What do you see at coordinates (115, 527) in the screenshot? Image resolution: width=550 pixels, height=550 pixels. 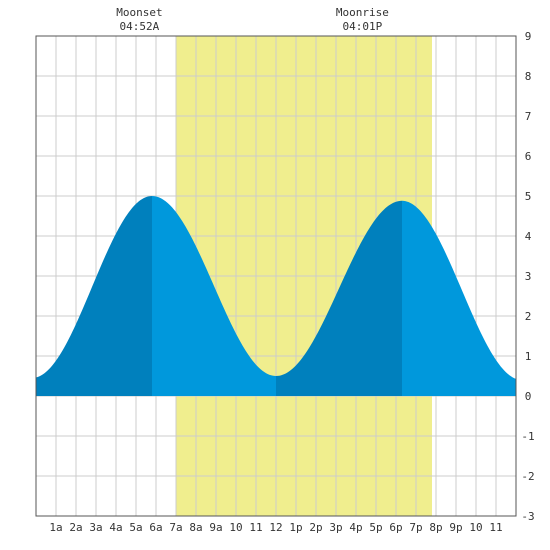 I see `x-tick-label: 4a` at bounding box center [115, 527].